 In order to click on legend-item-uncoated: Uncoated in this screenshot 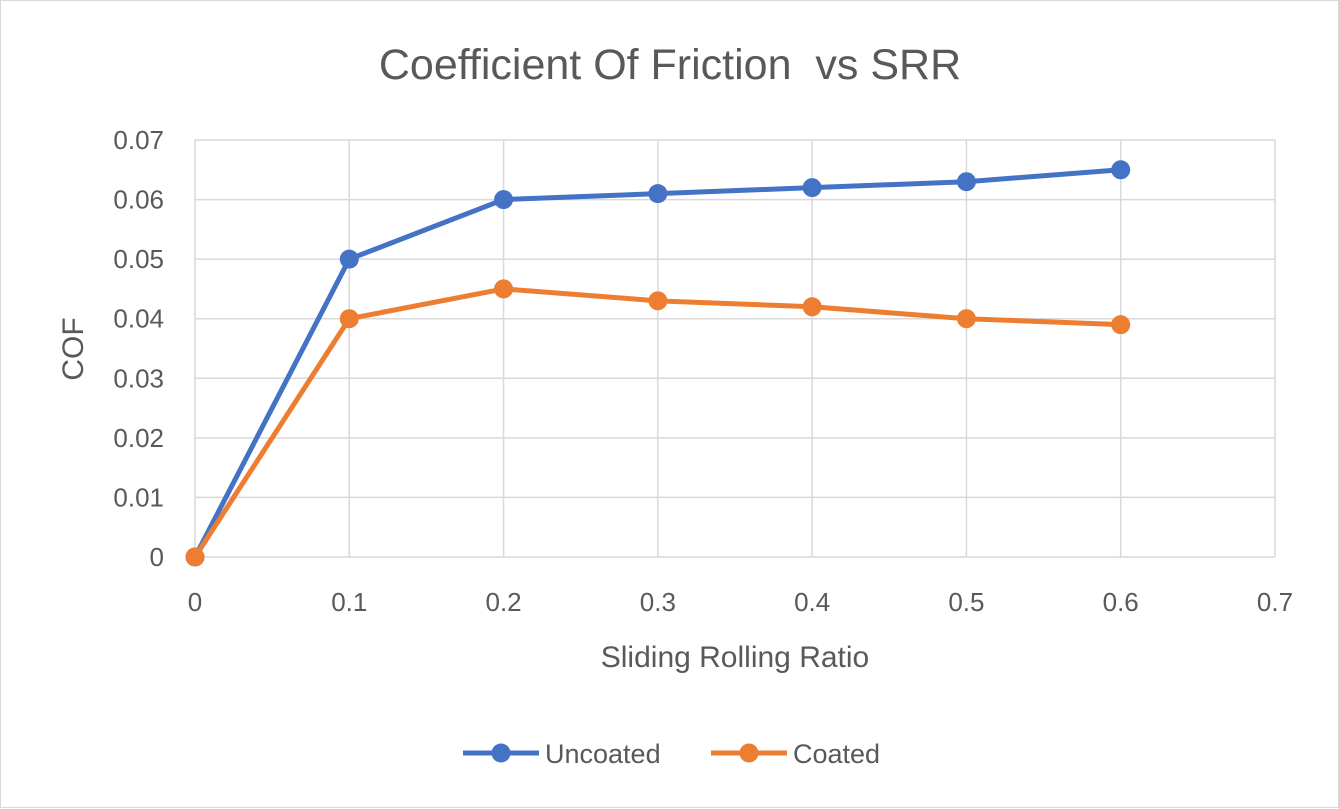, I will do `click(562, 754)`.